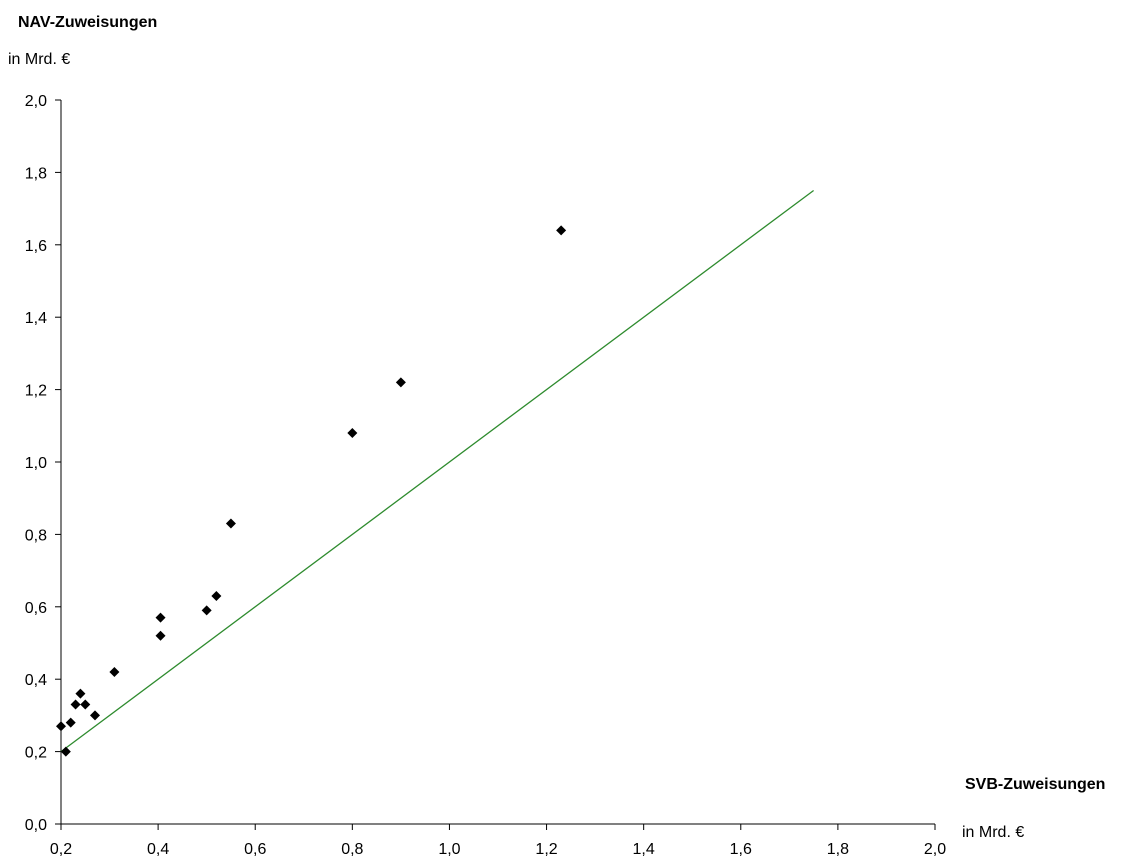 The height and width of the screenshot is (866, 1126). What do you see at coordinates (36, 246) in the screenshot?
I see `y-tick-label: 1,6` at bounding box center [36, 246].